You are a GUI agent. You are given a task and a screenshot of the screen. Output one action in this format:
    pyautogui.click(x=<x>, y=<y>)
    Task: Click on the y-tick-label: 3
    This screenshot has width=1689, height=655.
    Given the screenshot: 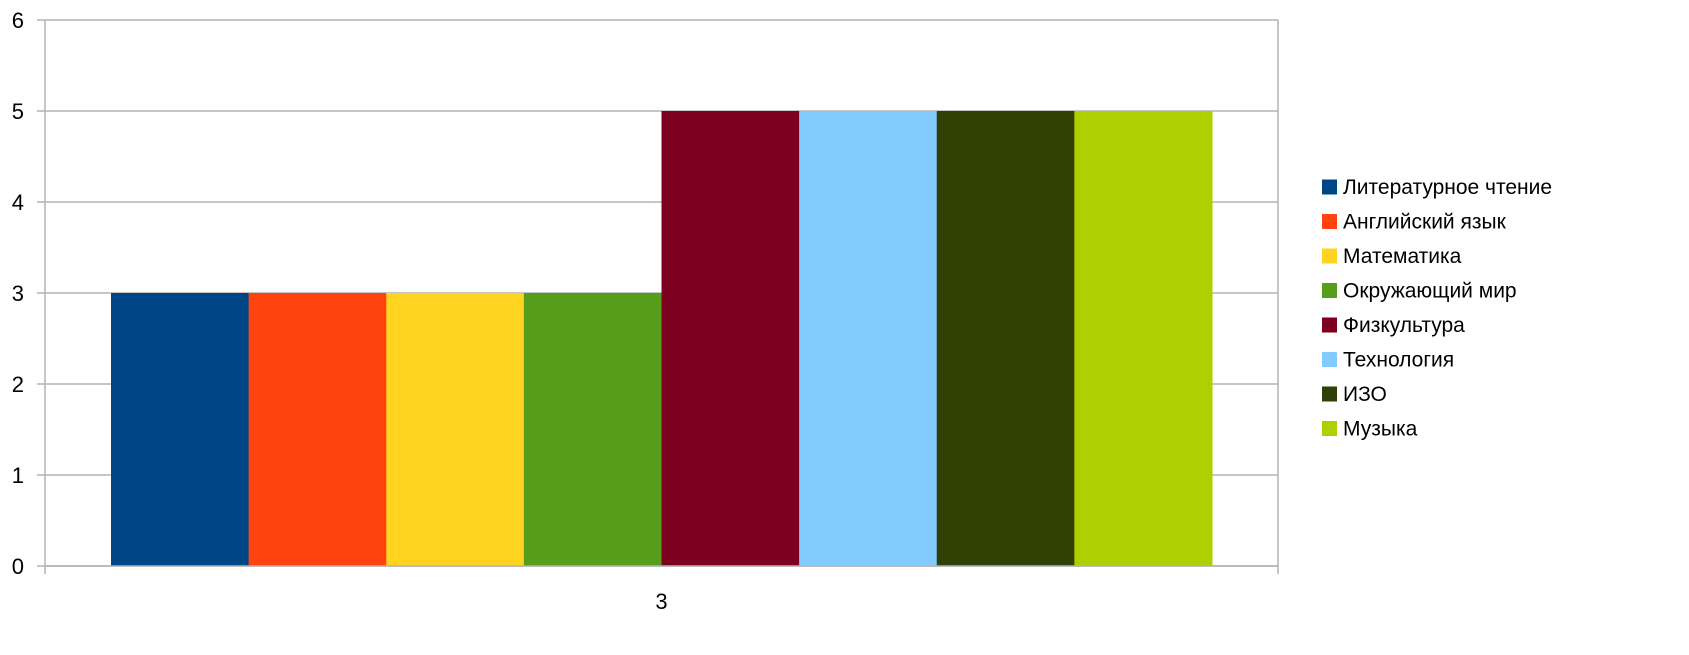 What is the action you would take?
    pyautogui.click(x=18, y=293)
    